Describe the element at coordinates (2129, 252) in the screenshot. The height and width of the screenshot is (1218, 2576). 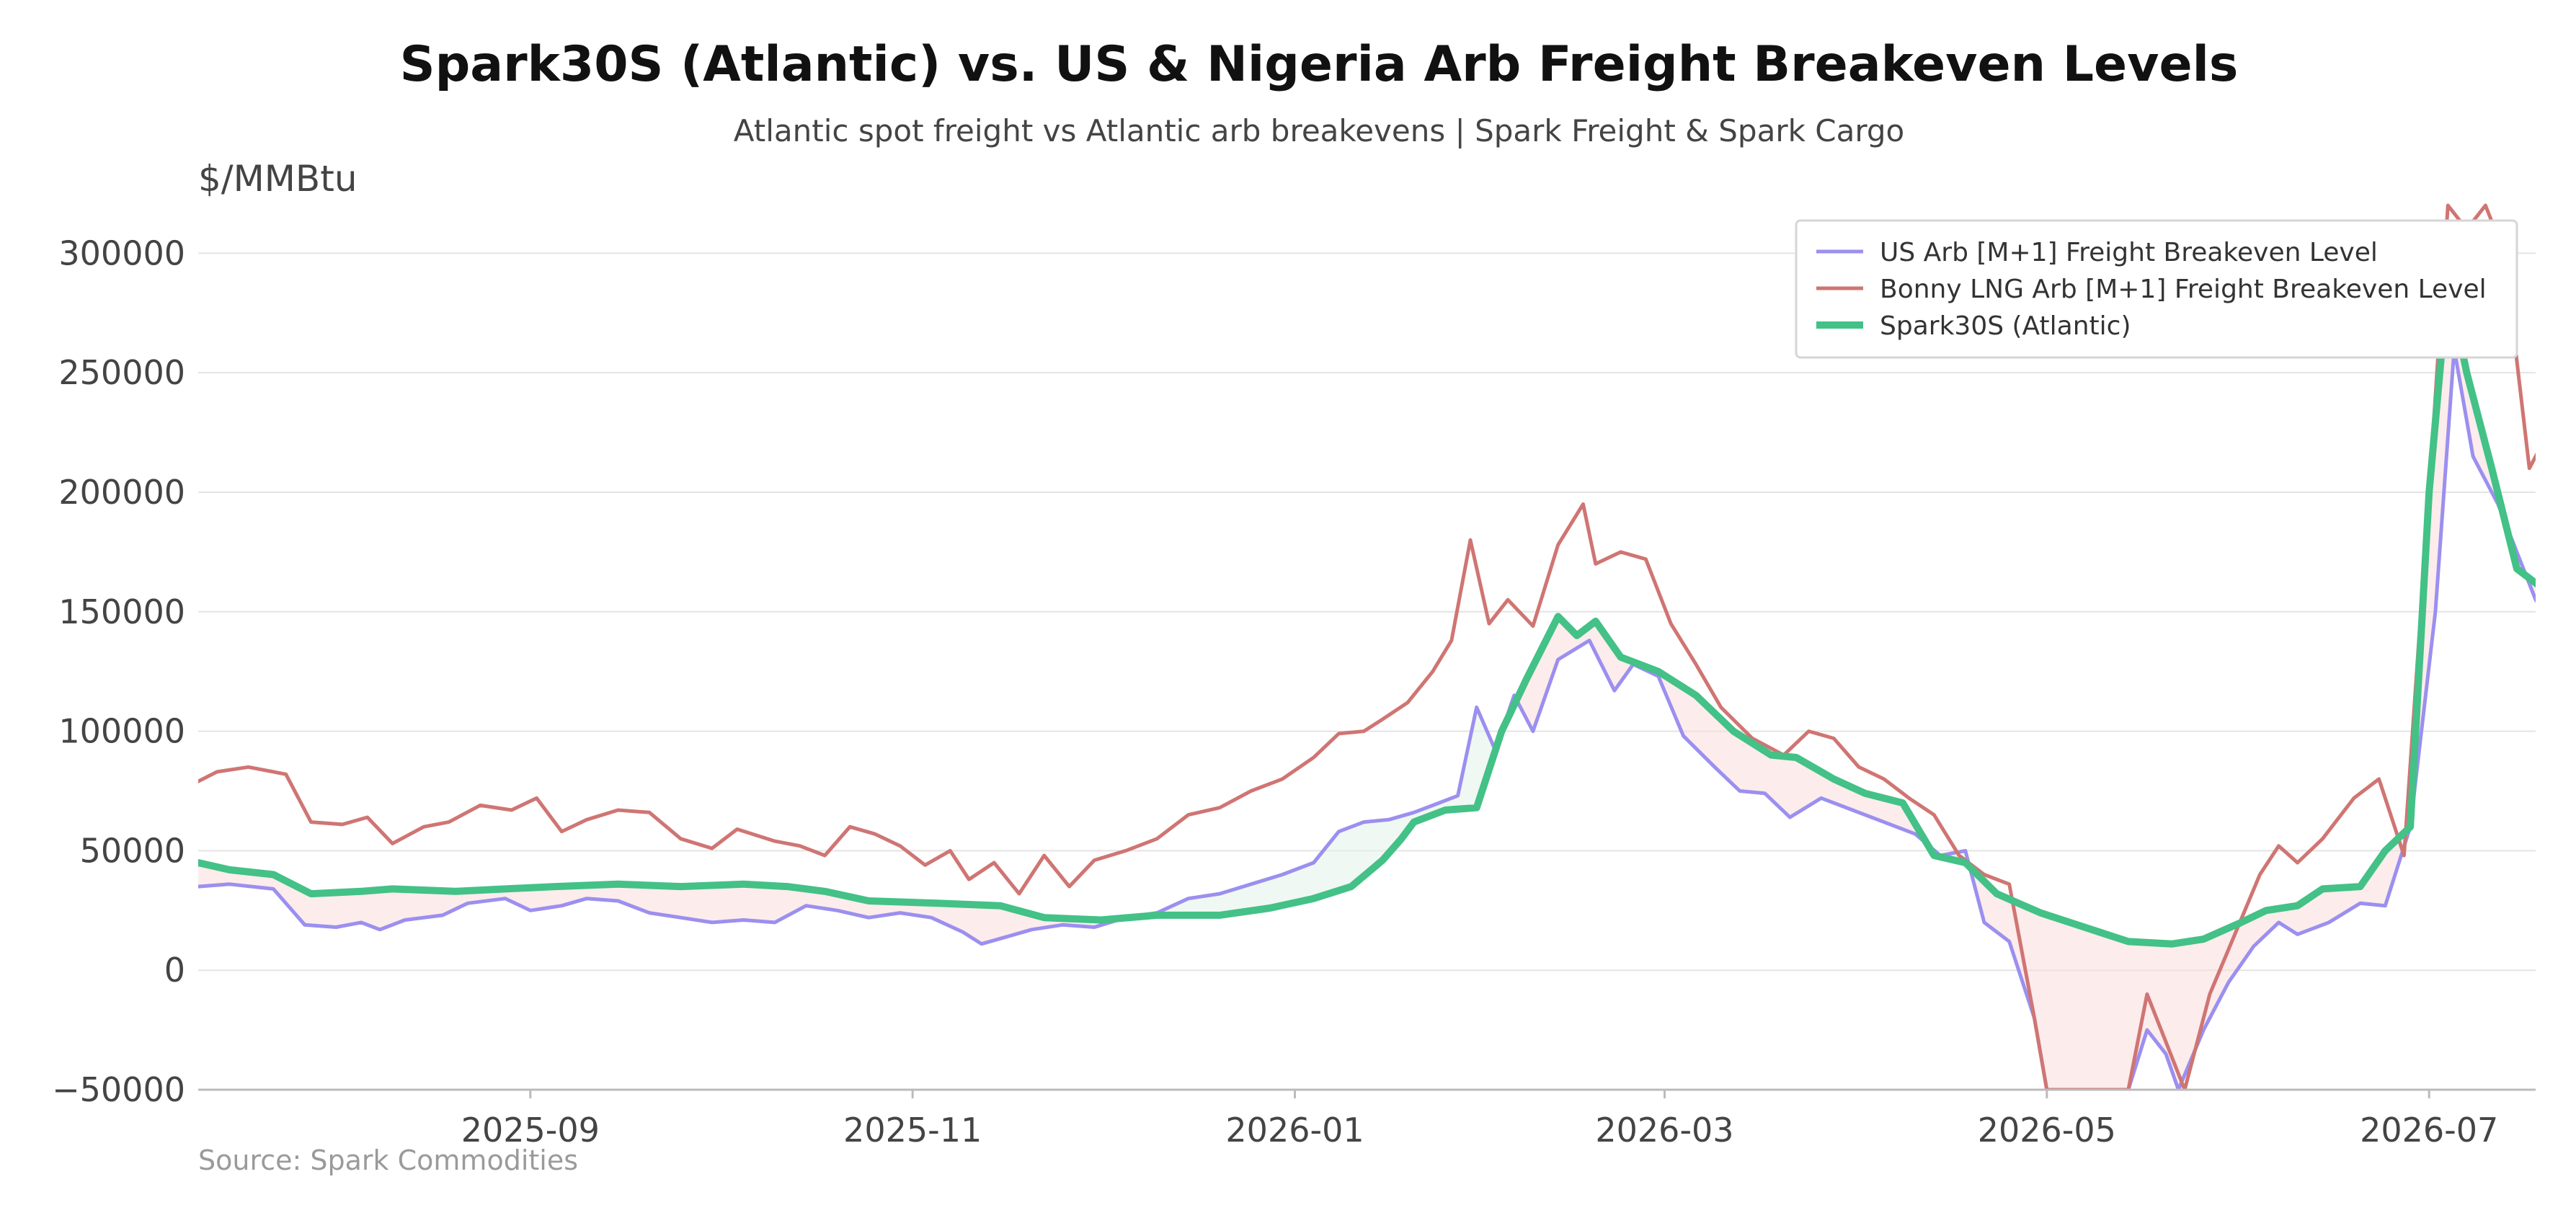
I see `legend-label-us: US Arb [M+1] Freight Breakeven Level` at that location.